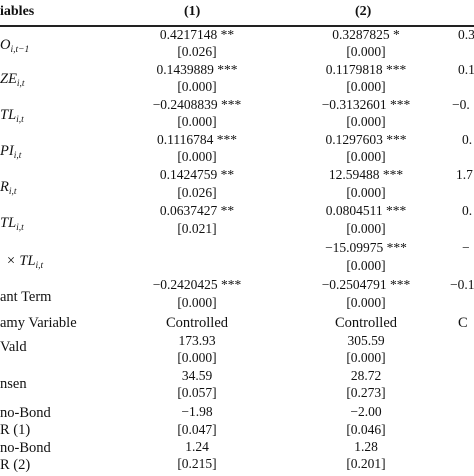  What do you see at coordinates (461, 104) in the screenshot?
I see `cell-coef-cut: −0.` at bounding box center [461, 104].